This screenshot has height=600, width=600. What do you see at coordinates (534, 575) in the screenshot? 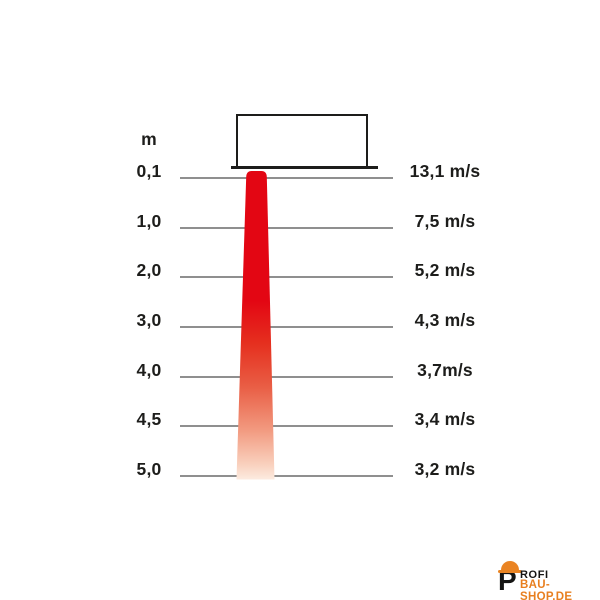
I see `logo-text-rofi: ROFI` at bounding box center [534, 575].